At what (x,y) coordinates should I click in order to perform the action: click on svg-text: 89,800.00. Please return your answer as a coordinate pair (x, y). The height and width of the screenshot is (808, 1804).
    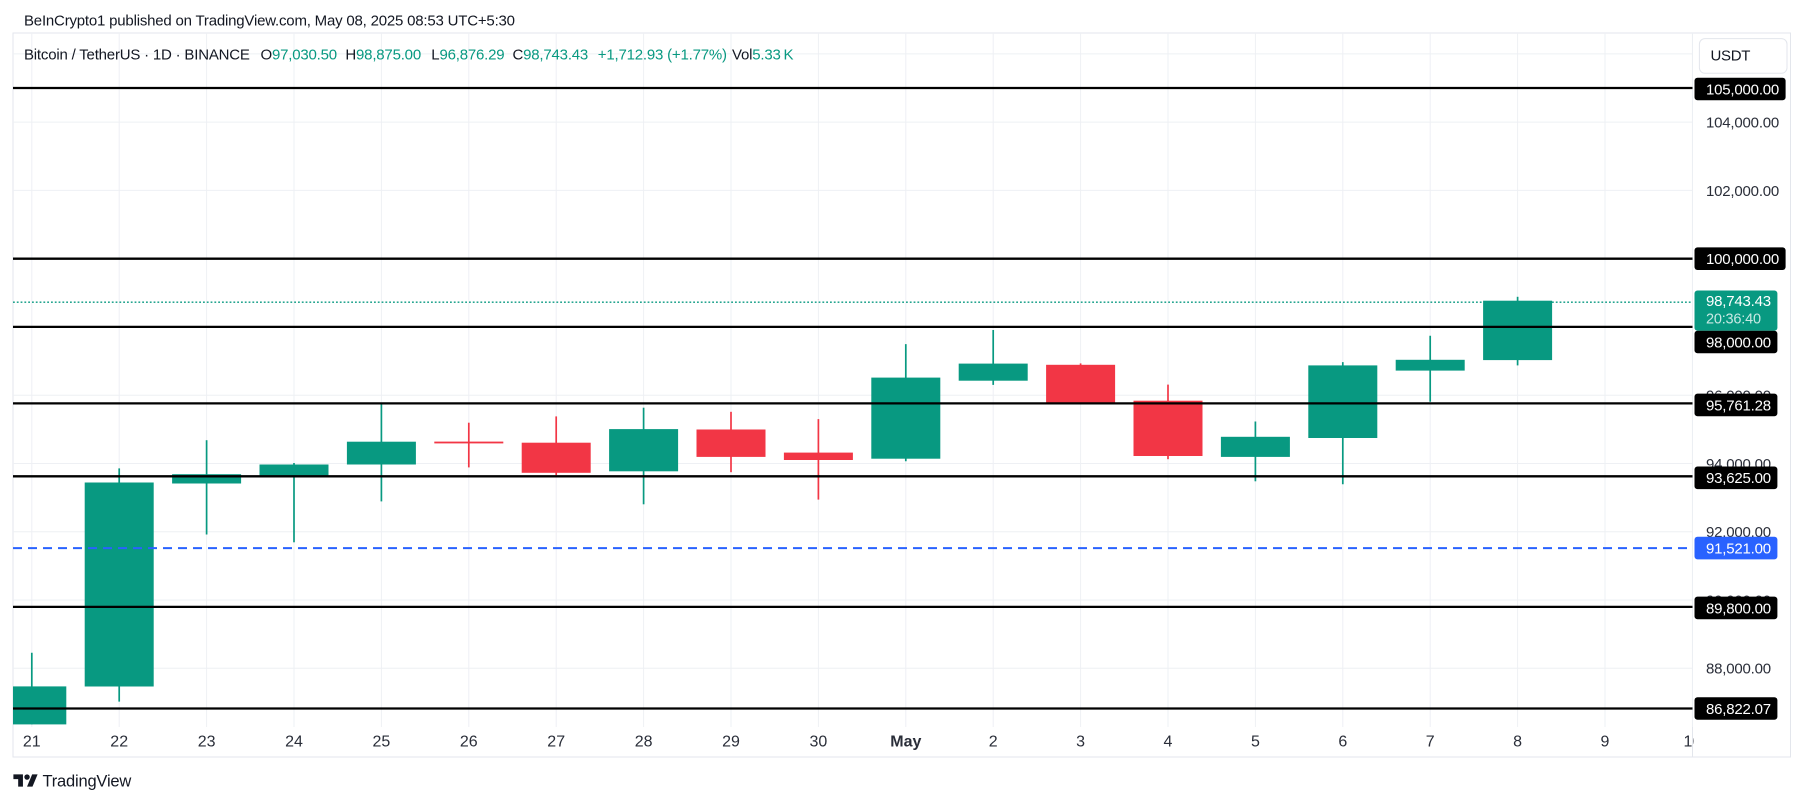
    Looking at the image, I should click on (1738, 608).